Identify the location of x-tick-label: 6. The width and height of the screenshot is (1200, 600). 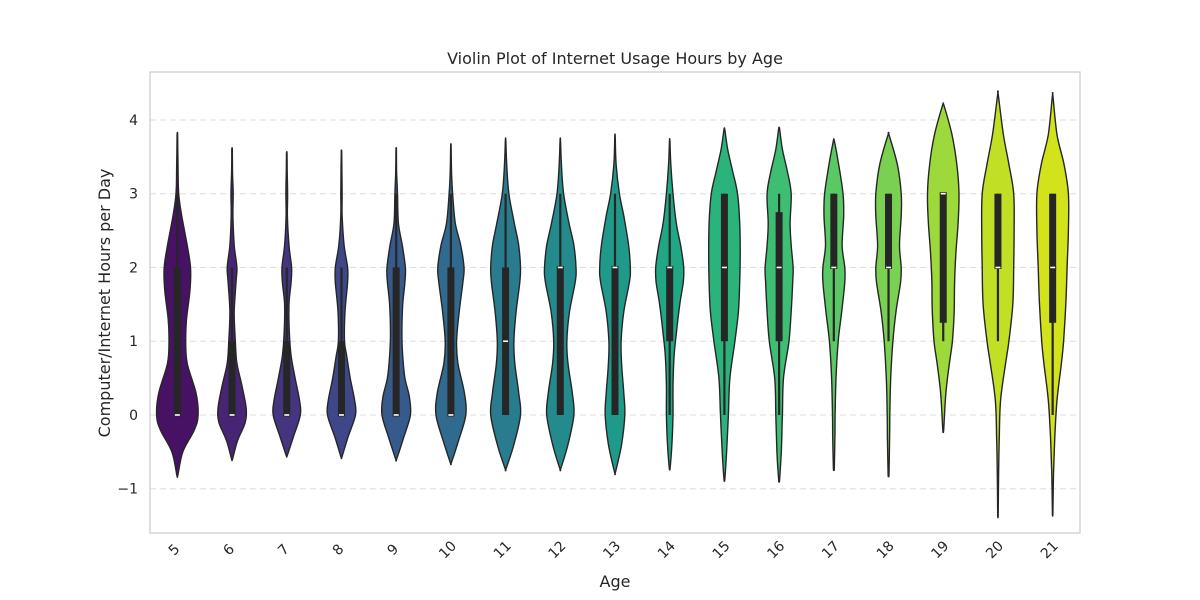
(229, 550).